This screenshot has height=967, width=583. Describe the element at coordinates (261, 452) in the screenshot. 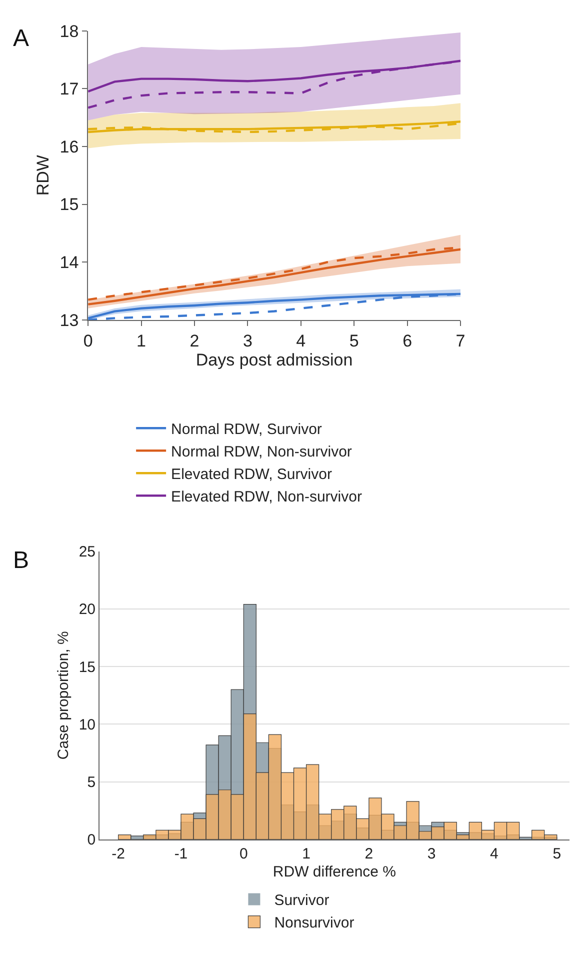

I see `legend-label: Normal RDW, Non-survivor` at that location.